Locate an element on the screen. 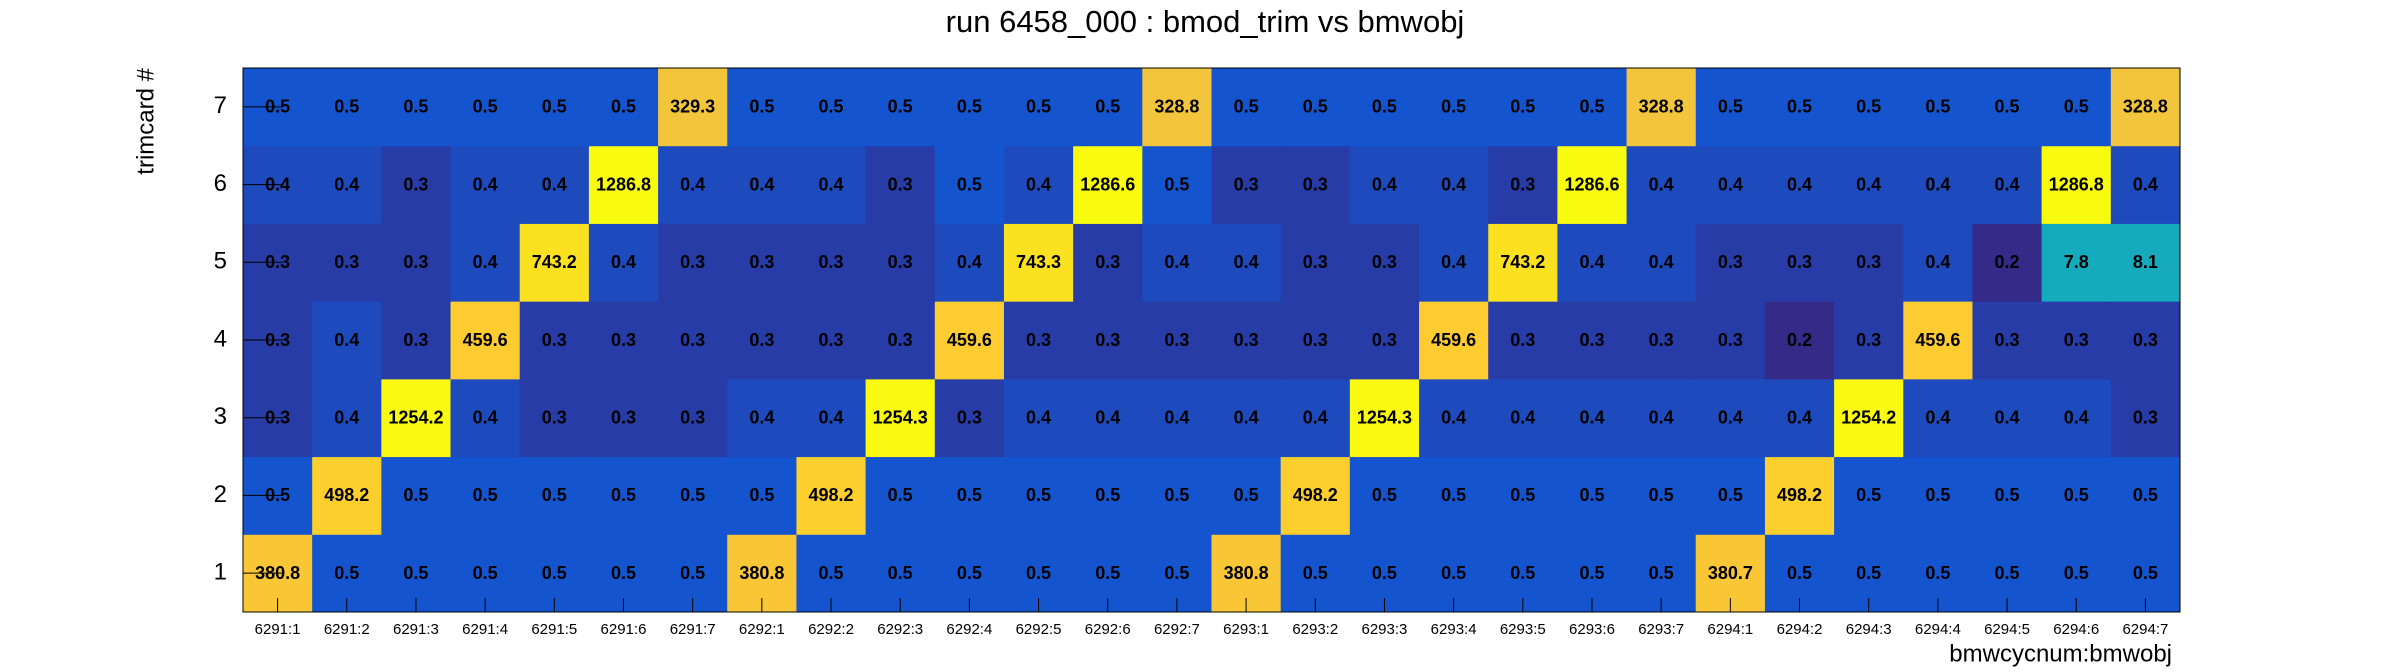  x-tick-label: 6293:7 is located at coordinates (1661, 629).